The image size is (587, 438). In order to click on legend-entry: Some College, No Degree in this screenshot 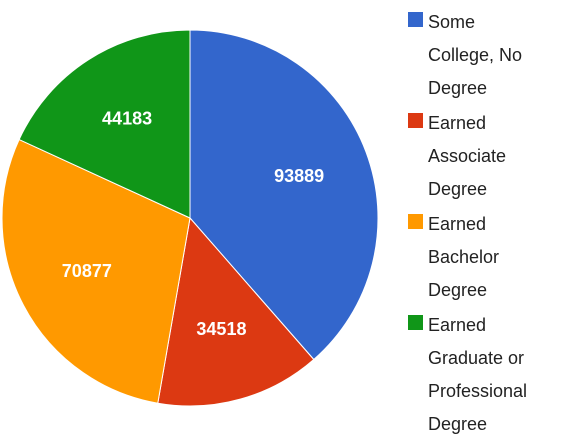, I will do `click(495, 56)`.